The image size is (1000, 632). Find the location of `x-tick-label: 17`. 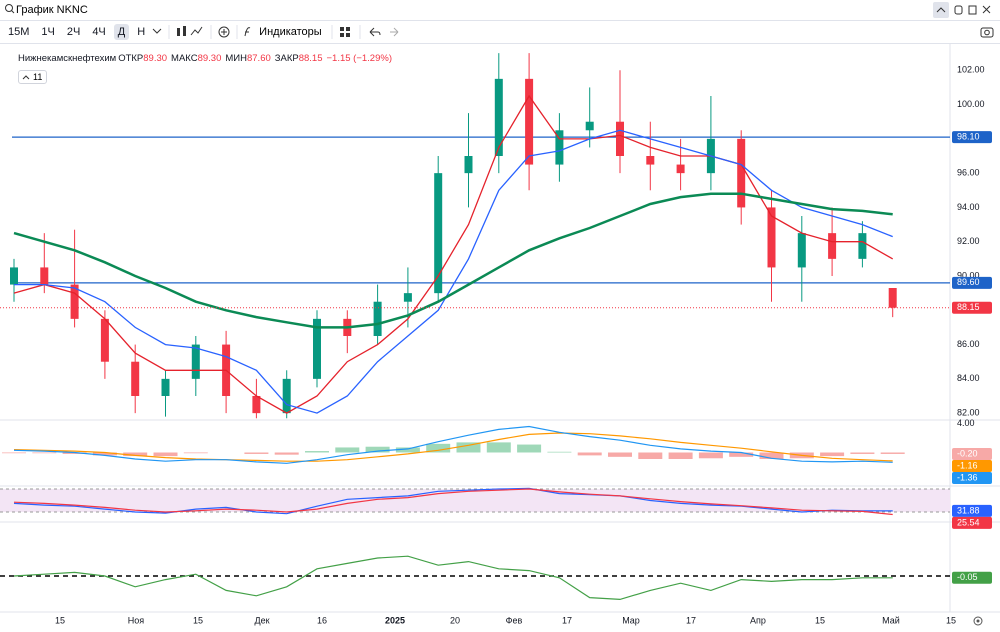

x-tick-label: 17 is located at coordinates (567, 620).